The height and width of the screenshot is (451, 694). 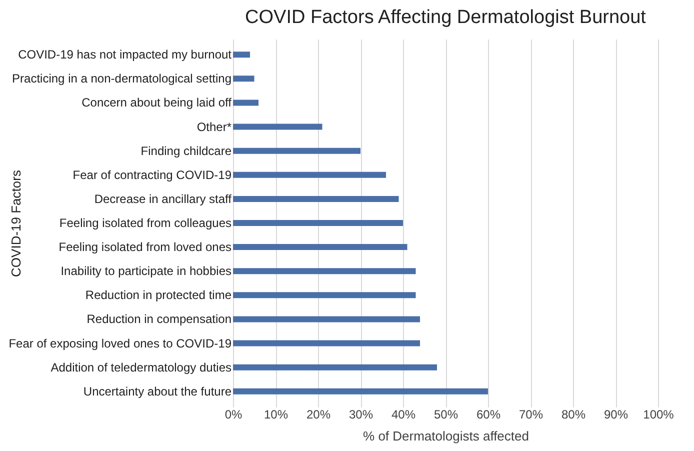 What do you see at coordinates (157, 103) in the screenshot?
I see `y-tick-label: Concern about being laid off` at bounding box center [157, 103].